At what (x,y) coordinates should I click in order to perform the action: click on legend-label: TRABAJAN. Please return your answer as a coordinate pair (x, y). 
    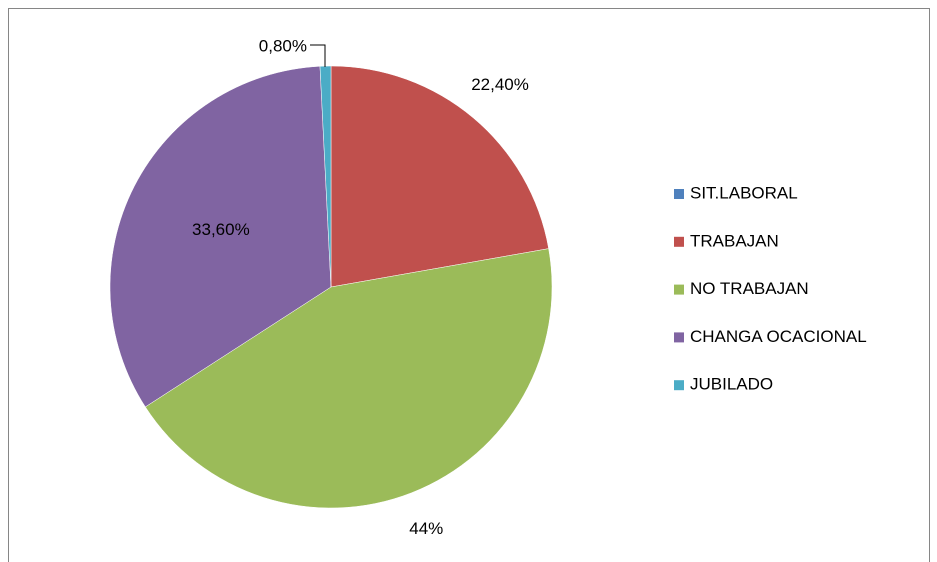
    Looking at the image, I should click on (734, 240).